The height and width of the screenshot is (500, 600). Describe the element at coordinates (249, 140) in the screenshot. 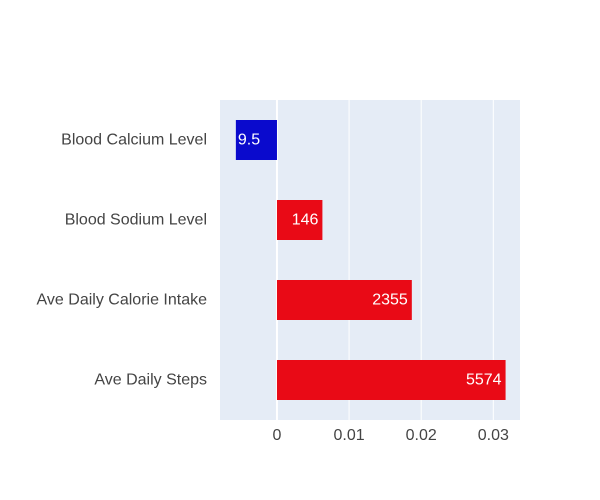

I see `bar-value-label: 9.5` at that location.